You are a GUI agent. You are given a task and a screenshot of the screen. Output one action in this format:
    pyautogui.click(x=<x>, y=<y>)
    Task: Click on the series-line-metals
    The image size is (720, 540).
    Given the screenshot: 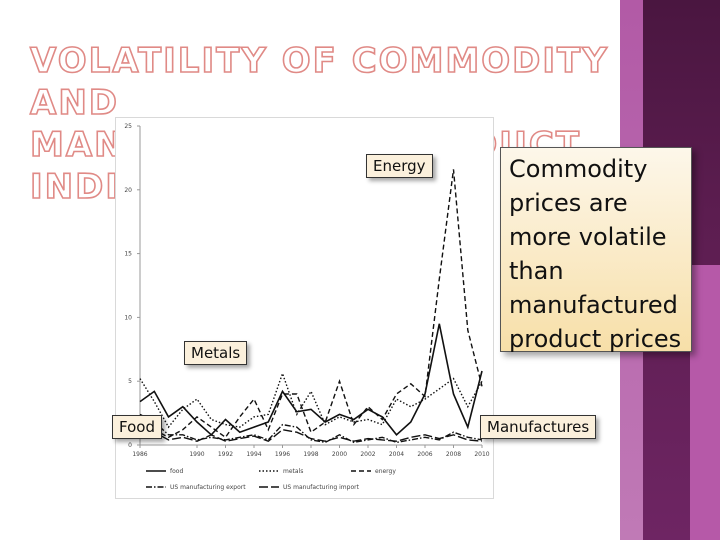 What is the action you would take?
    pyautogui.click(x=311, y=400)
    